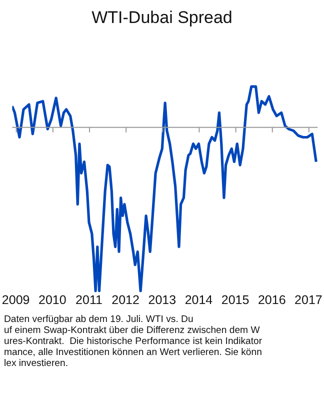 This screenshot has width=324, height=400. Describe the element at coordinates (272, 299) in the screenshot. I see `x-tick-label: 2016` at that location.